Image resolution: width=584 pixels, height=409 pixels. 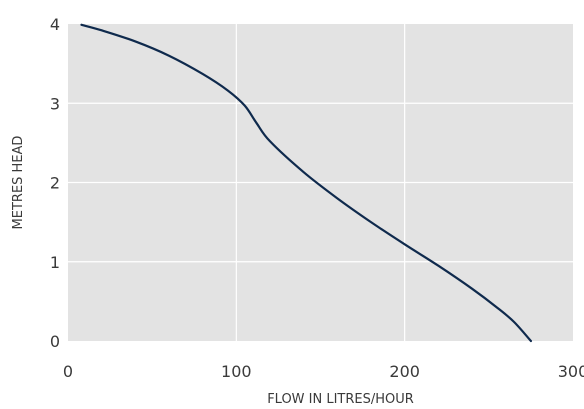 I want to click on x-axis-title: FLOW IN LITRES/HOUR, so click(x=340, y=399).